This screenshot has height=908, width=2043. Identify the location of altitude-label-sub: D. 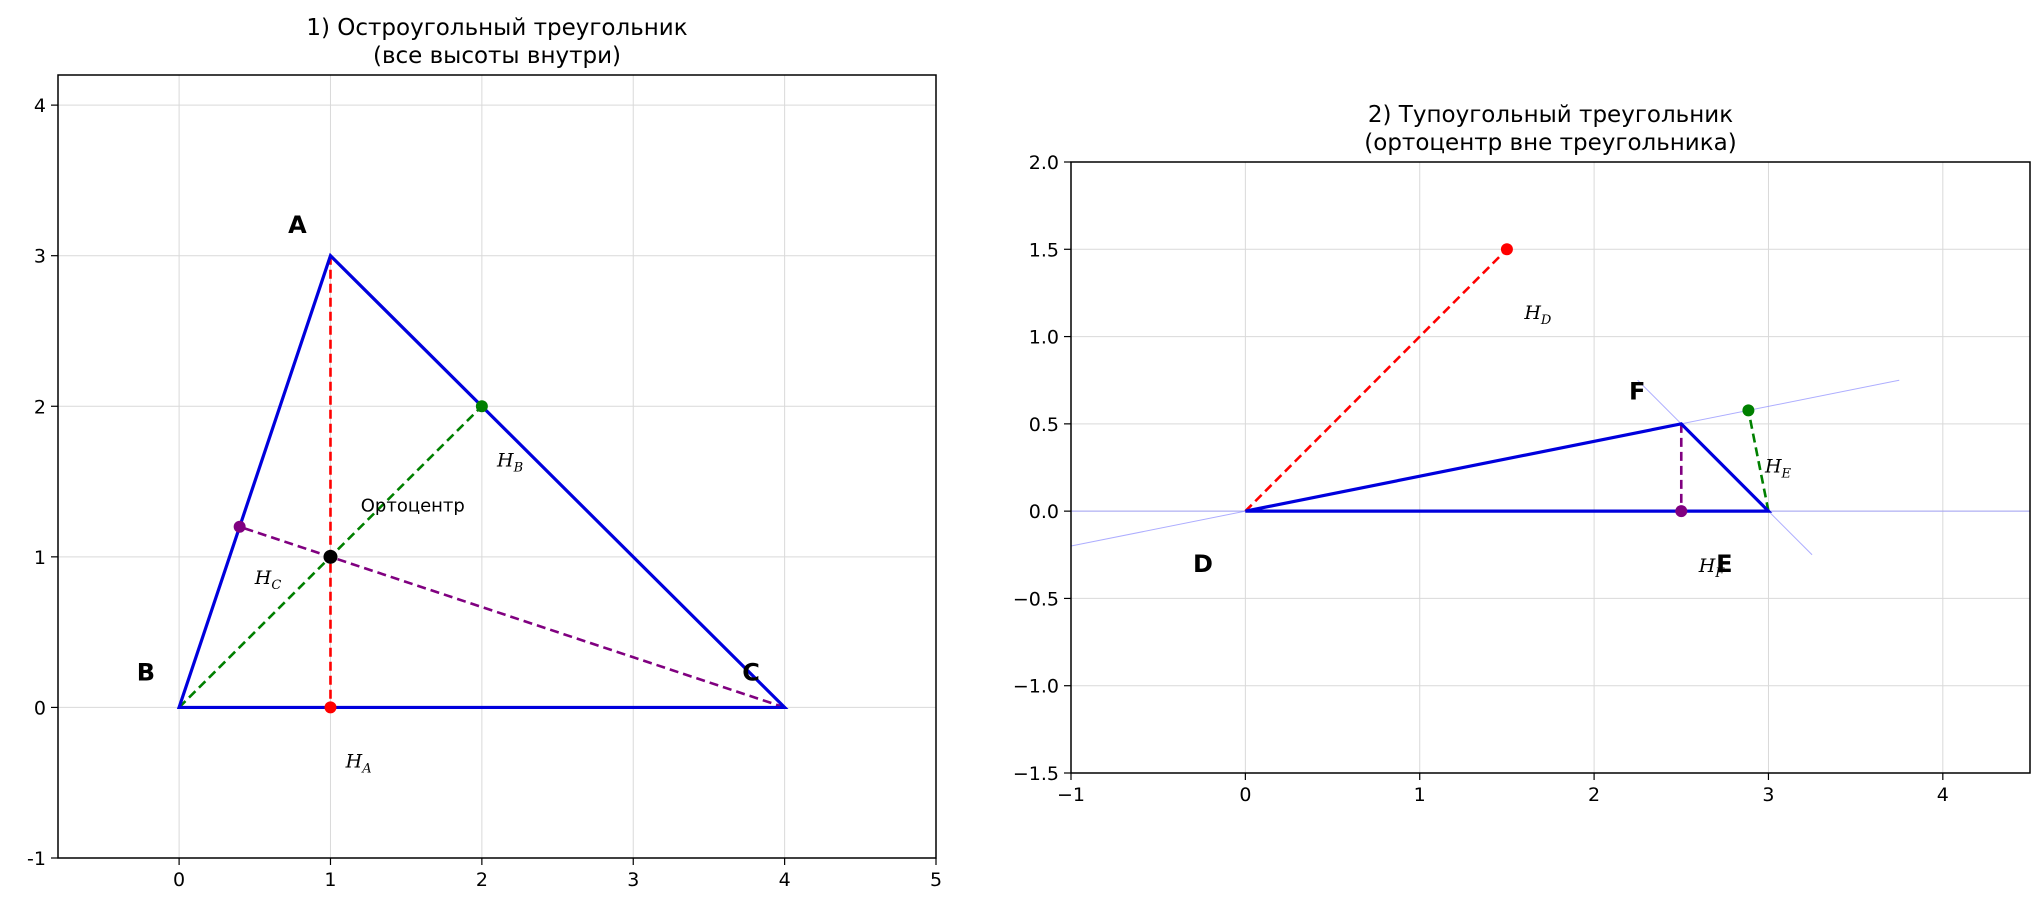
(1546, 320).